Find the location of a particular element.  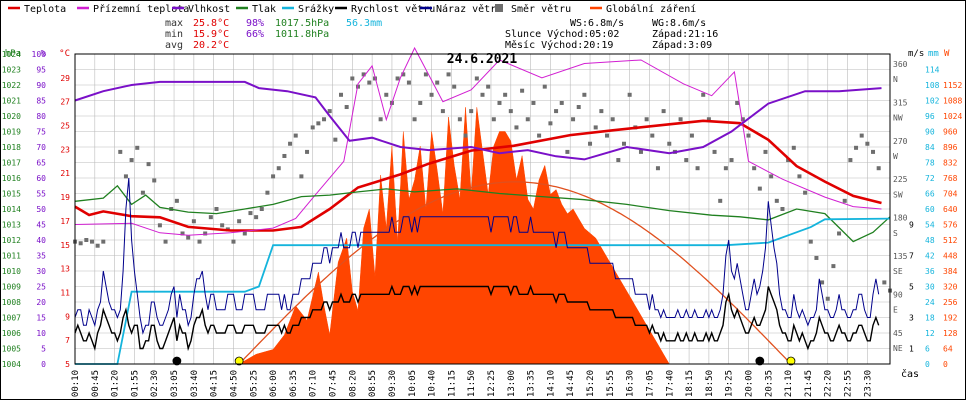

x-tick-label: 07:10 is located at coordinates (314, 383).